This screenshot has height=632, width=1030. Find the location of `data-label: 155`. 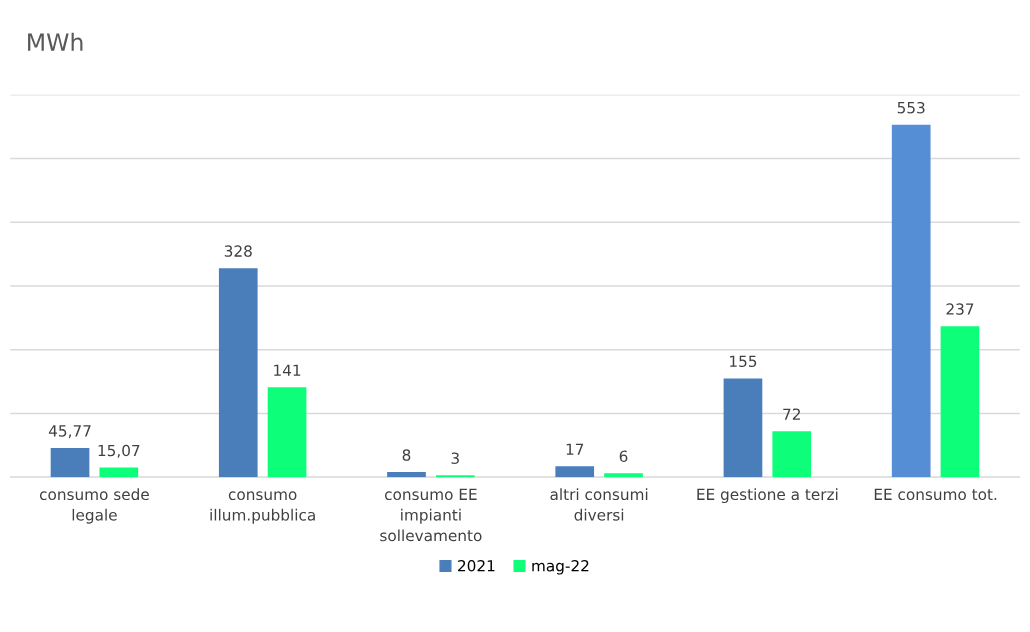

data-label: 155 is located at coordinates (743, 361).